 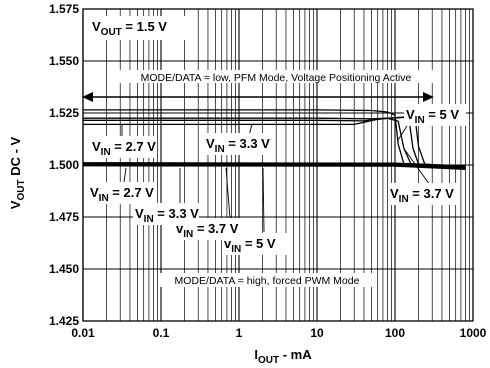 What do you see at coordinates (317, 333) in the screenshot?
I see `x-tick-label: 10` at bounding box center [317, 333].